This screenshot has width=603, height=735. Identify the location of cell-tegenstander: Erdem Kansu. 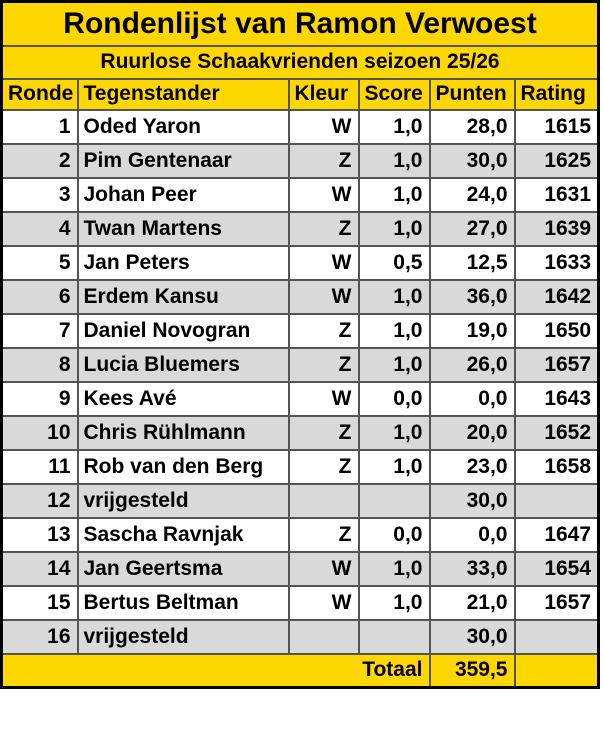
(183, 296).